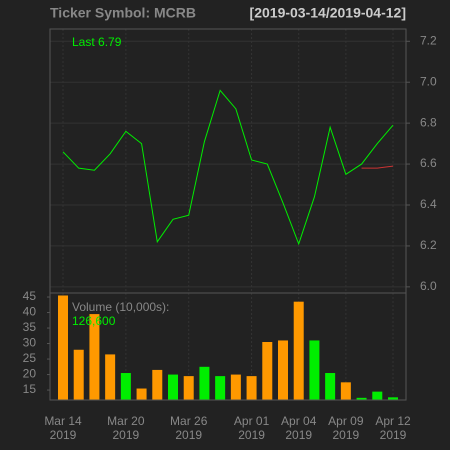 The width and height of the screenshot is (450, 450). I want to click on x-tick-label: Apr 12, so click(393, 421).